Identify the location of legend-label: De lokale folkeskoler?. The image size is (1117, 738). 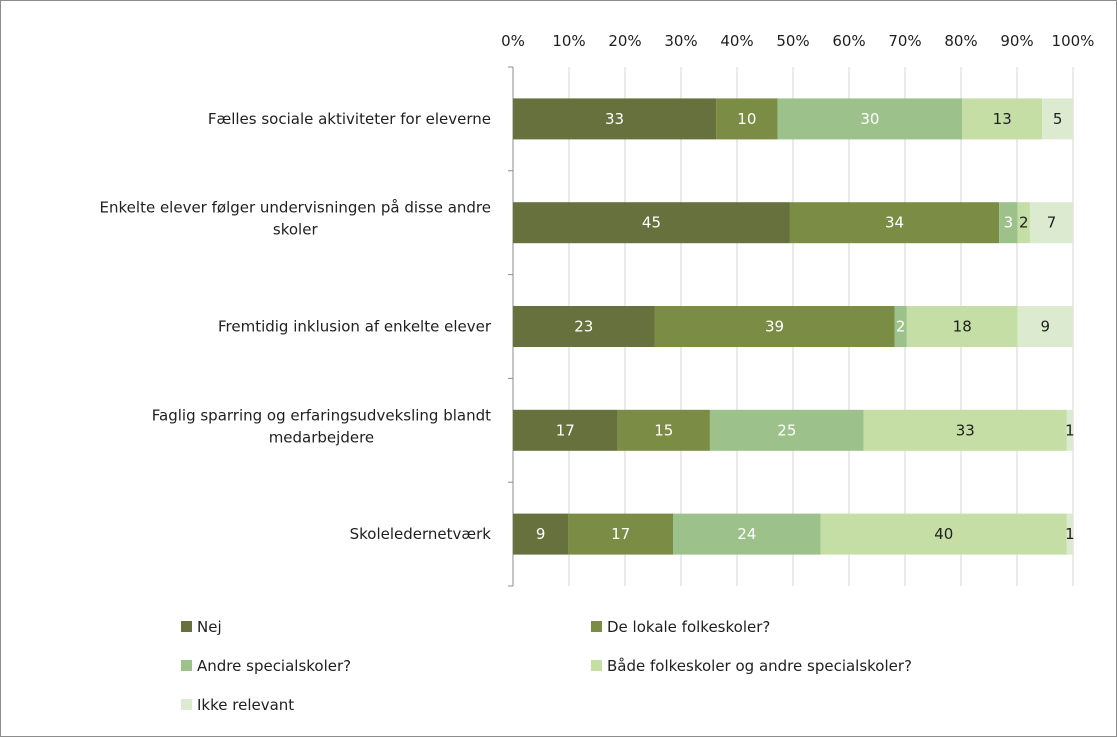
(688, 627).